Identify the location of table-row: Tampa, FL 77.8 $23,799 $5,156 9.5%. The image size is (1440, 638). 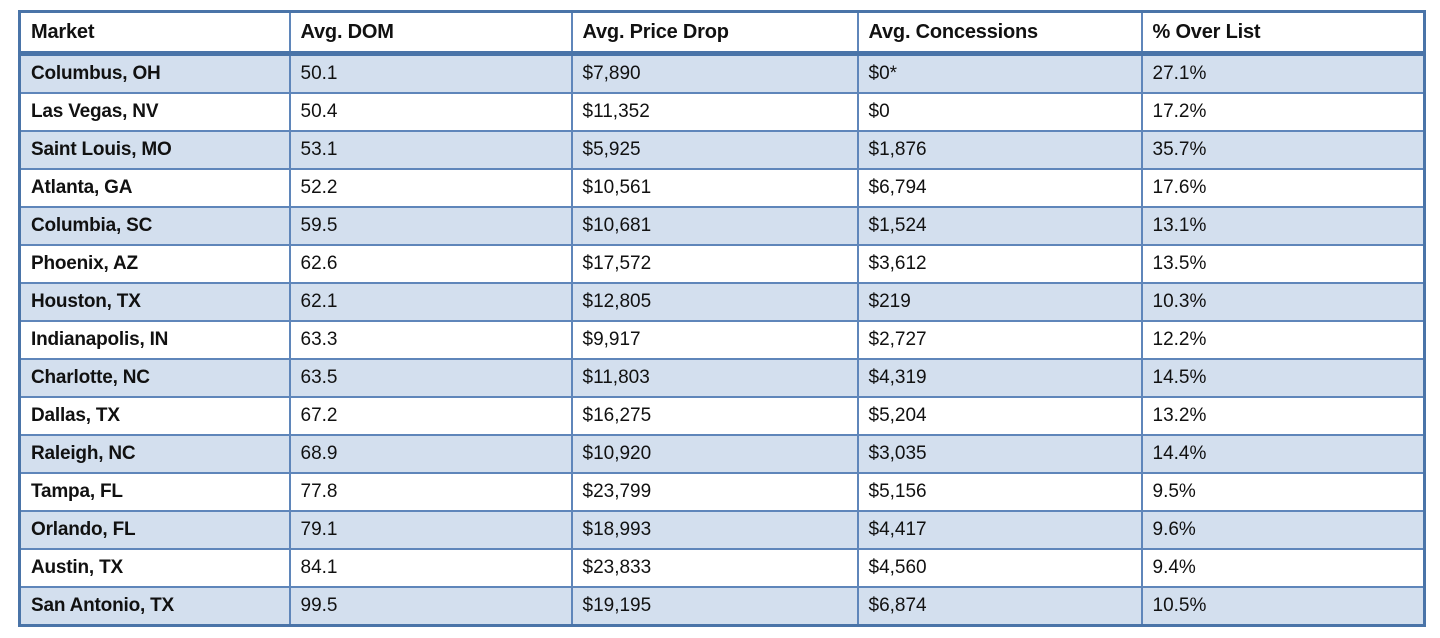
(722, 492).